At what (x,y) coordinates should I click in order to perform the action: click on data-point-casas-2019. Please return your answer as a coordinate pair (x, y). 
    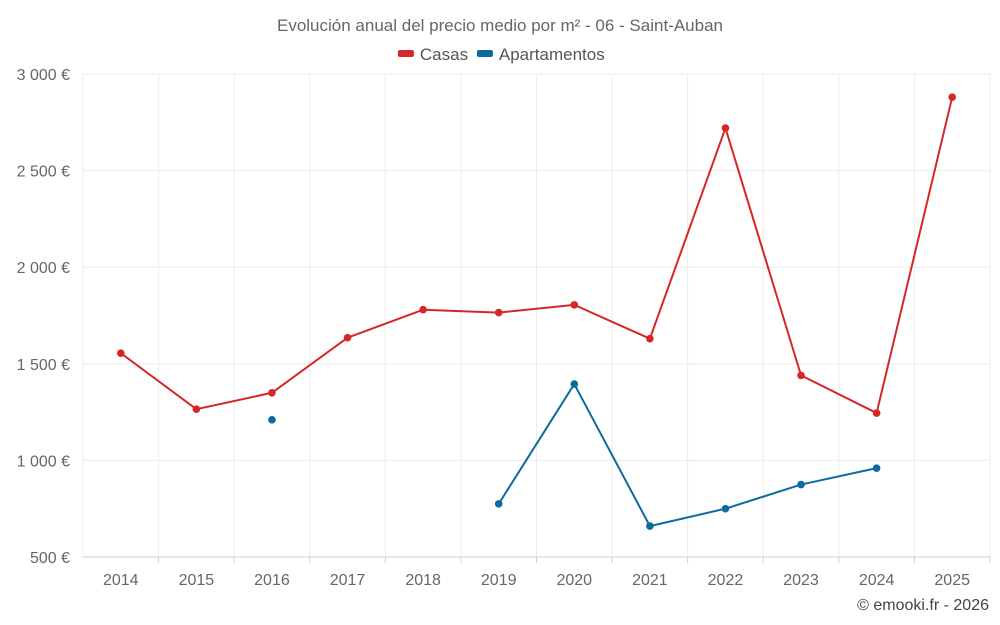
    Looking at the image, I should click on (498, 312).